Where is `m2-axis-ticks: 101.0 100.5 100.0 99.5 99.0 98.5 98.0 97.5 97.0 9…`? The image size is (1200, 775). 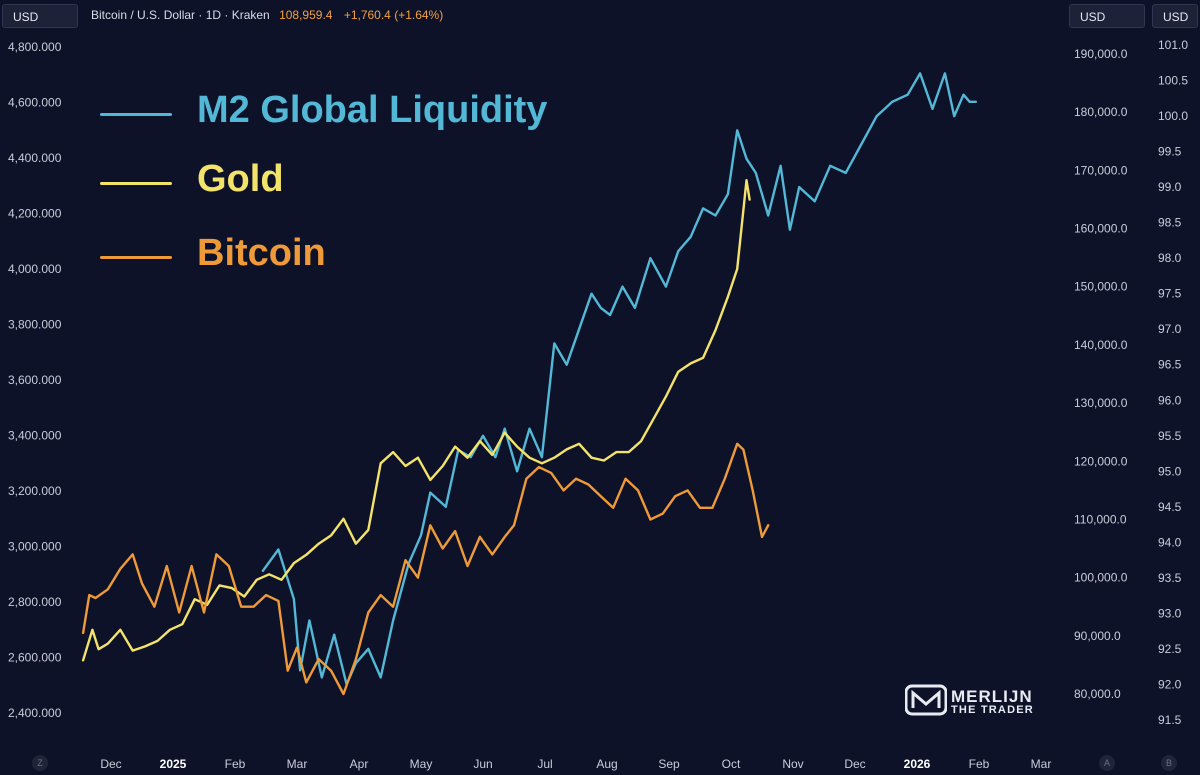 m2-axis-ticks: 101.0 100.5 100.0 99.5 99.0 98.5 98.0 97.5 97.0 9… is located at coordinates (1173, 382).